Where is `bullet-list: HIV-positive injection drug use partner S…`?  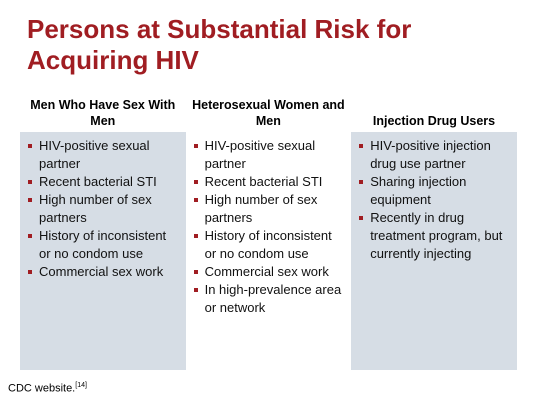 bullet-list: HIV-positive injection drug use partner S… is located at coordinates (434, 200).